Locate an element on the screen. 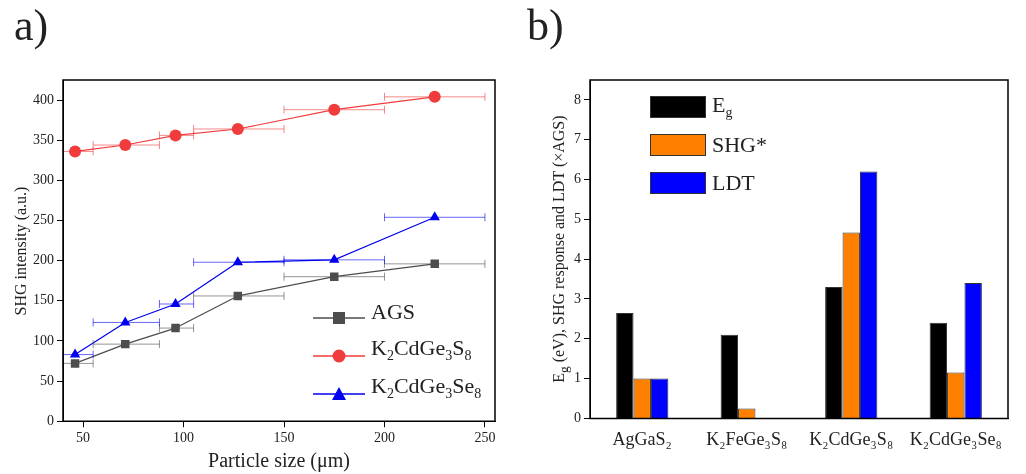 The height and width of the screenshot is (474, 1026). y-tick-label: 50 is located at coordinates (47, 380).